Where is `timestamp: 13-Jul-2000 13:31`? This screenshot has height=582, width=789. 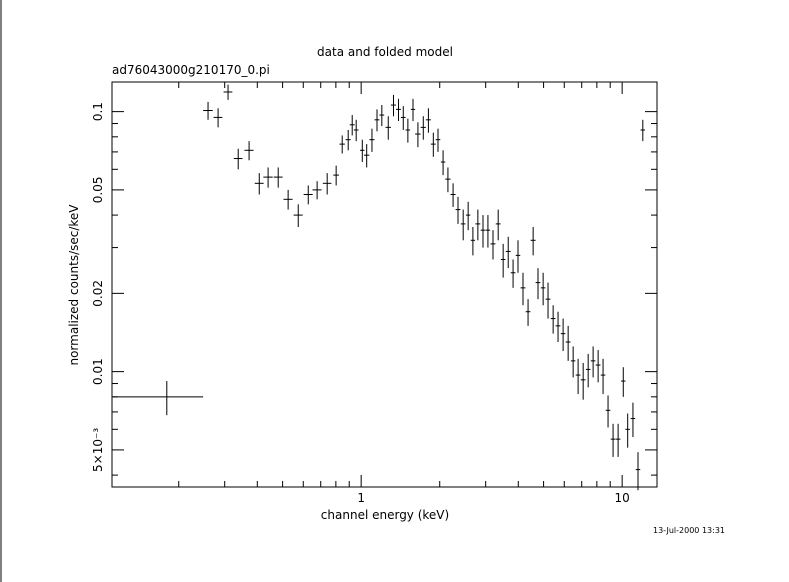 timestamp: 13-Jul-2000 13:31 is located at coordinates (689, 530).